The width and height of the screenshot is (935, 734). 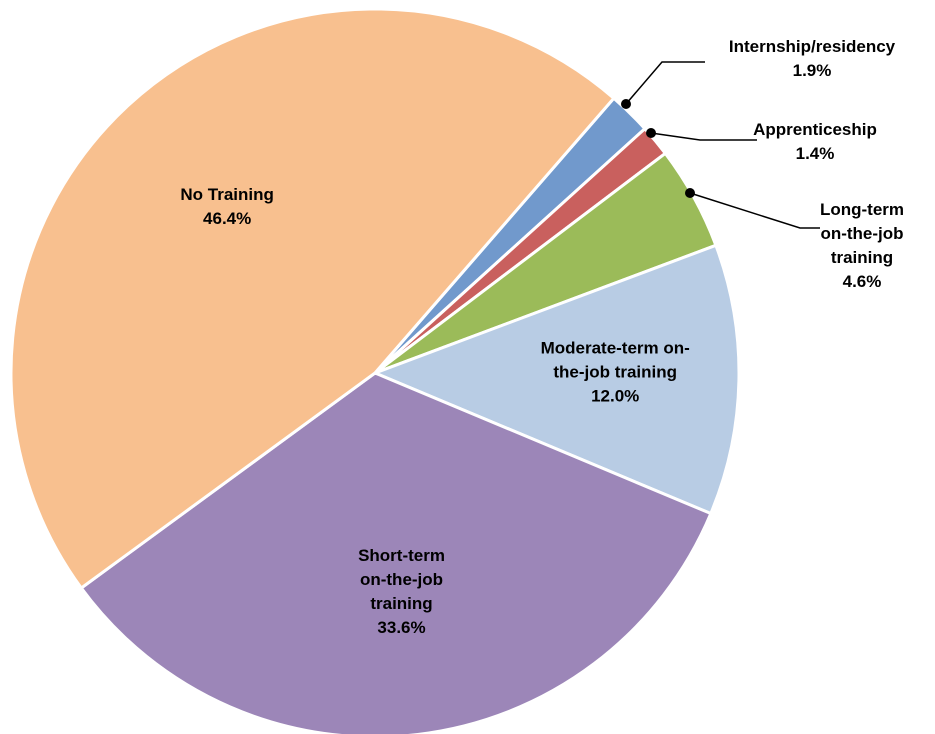 I want to click on label-line: Internship/residency, so click(x=812, y=46).